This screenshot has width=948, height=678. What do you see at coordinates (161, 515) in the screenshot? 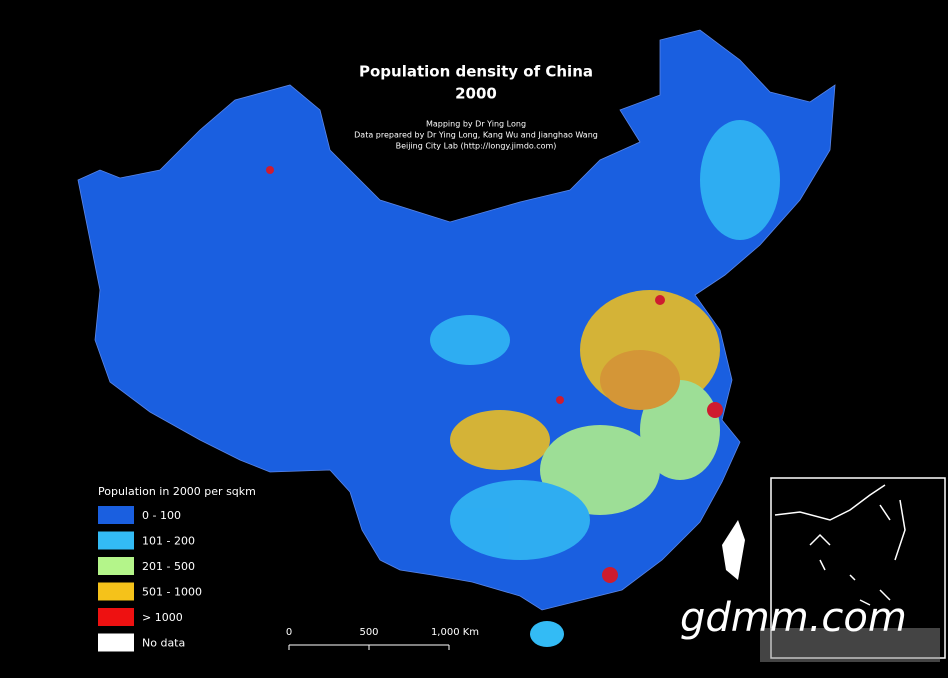
I see `legend-label: 0 - 100` at bounding box center [161, 515].